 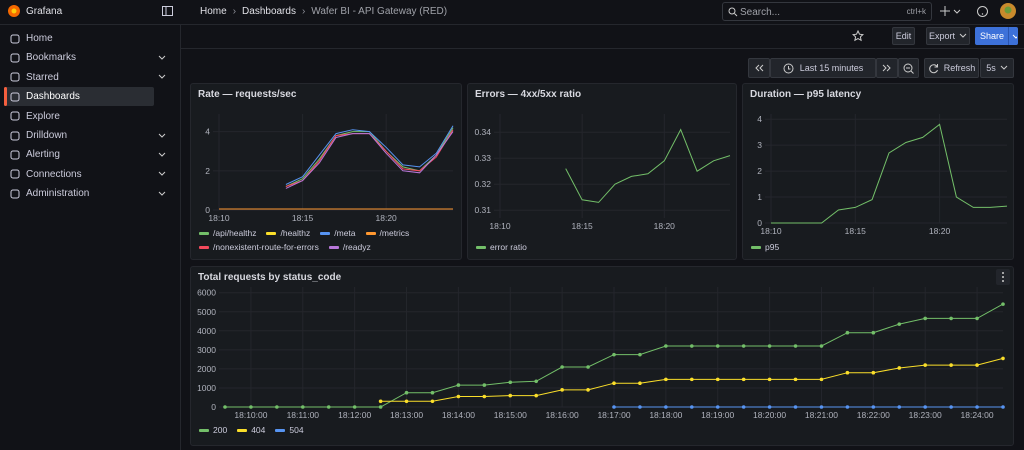 I want to click on shift-forward, so click(x=887, y=68).